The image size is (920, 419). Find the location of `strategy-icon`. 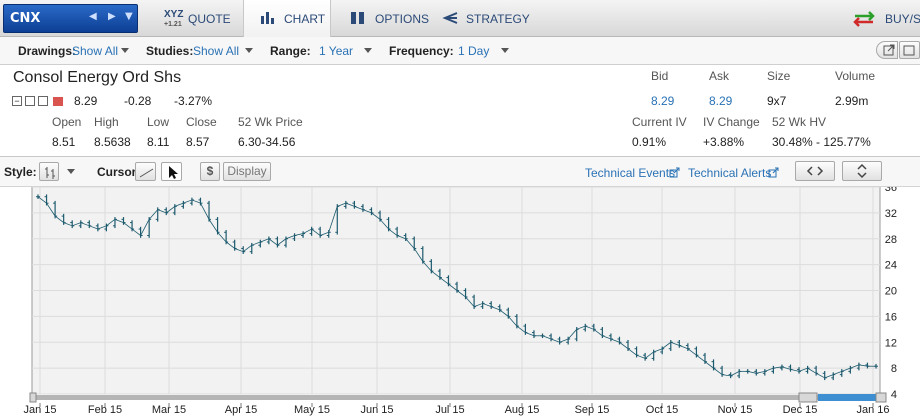

strategy-icon is located at coordinates (450, 18).